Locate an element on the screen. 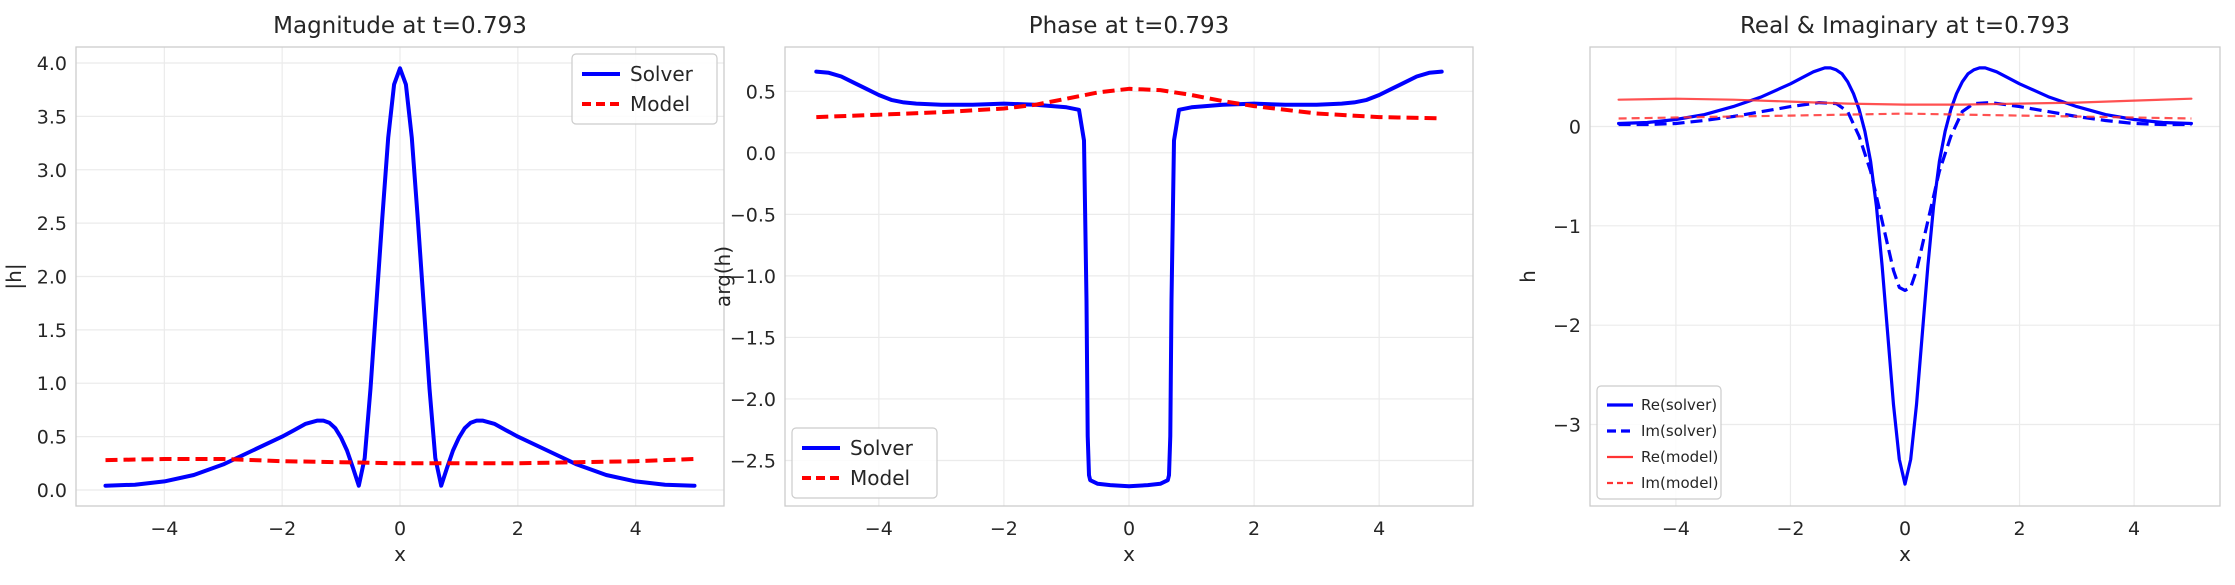  y-tick-label: −1 is located at coordinates (1567, 227).